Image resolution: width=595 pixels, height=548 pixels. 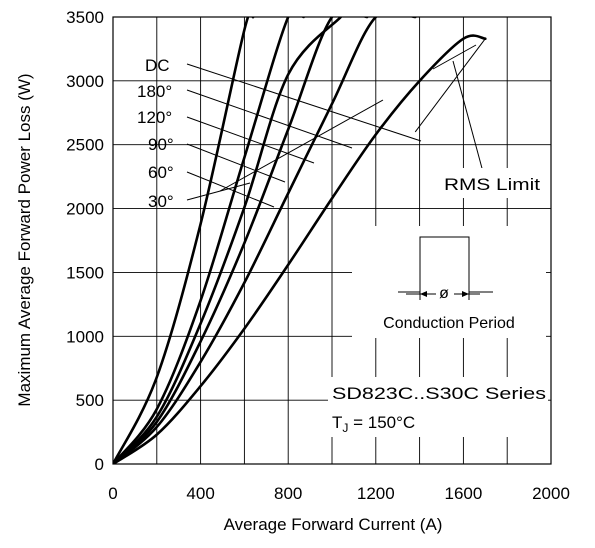 I want to click on x-tick-label: 400, so click(x=200, y=493).